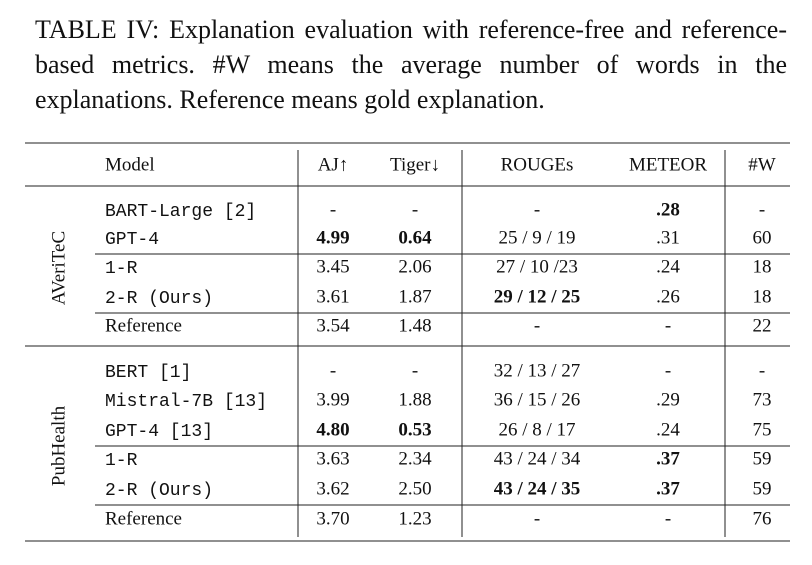  I want to click on table-cell: 4.80, so click(332, 429).